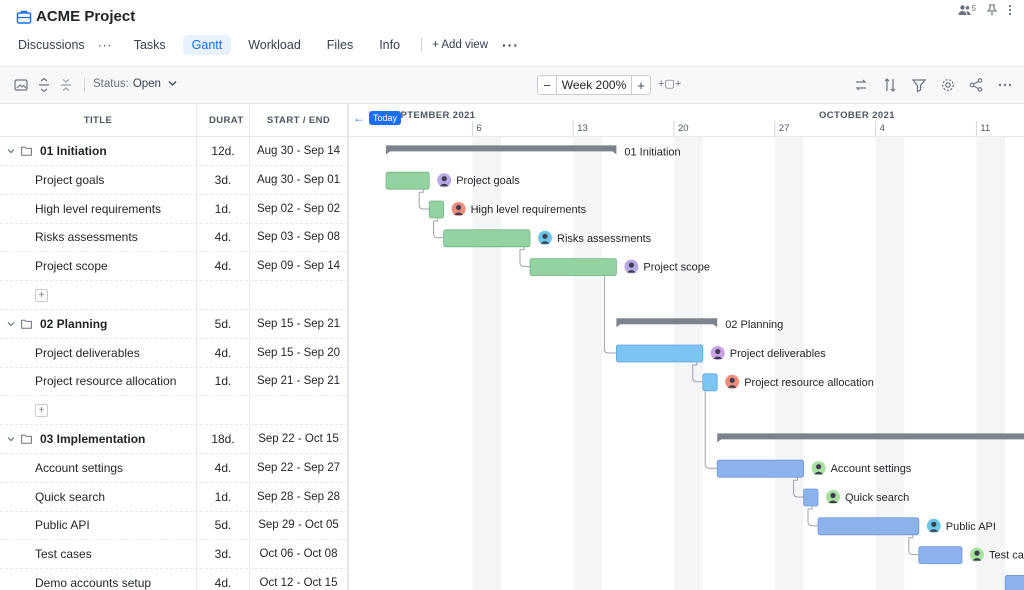 The image size is (1024, 590). What do you see at coordinates (299, 579) in the screenshot?
I see `start-end-cell: Oct 12 - Oct 15` at bounding box center [299, 579].